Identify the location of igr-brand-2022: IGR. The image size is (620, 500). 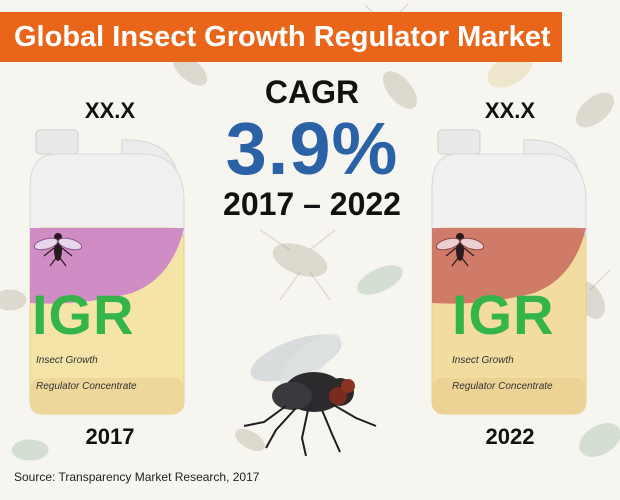
(503, 314).